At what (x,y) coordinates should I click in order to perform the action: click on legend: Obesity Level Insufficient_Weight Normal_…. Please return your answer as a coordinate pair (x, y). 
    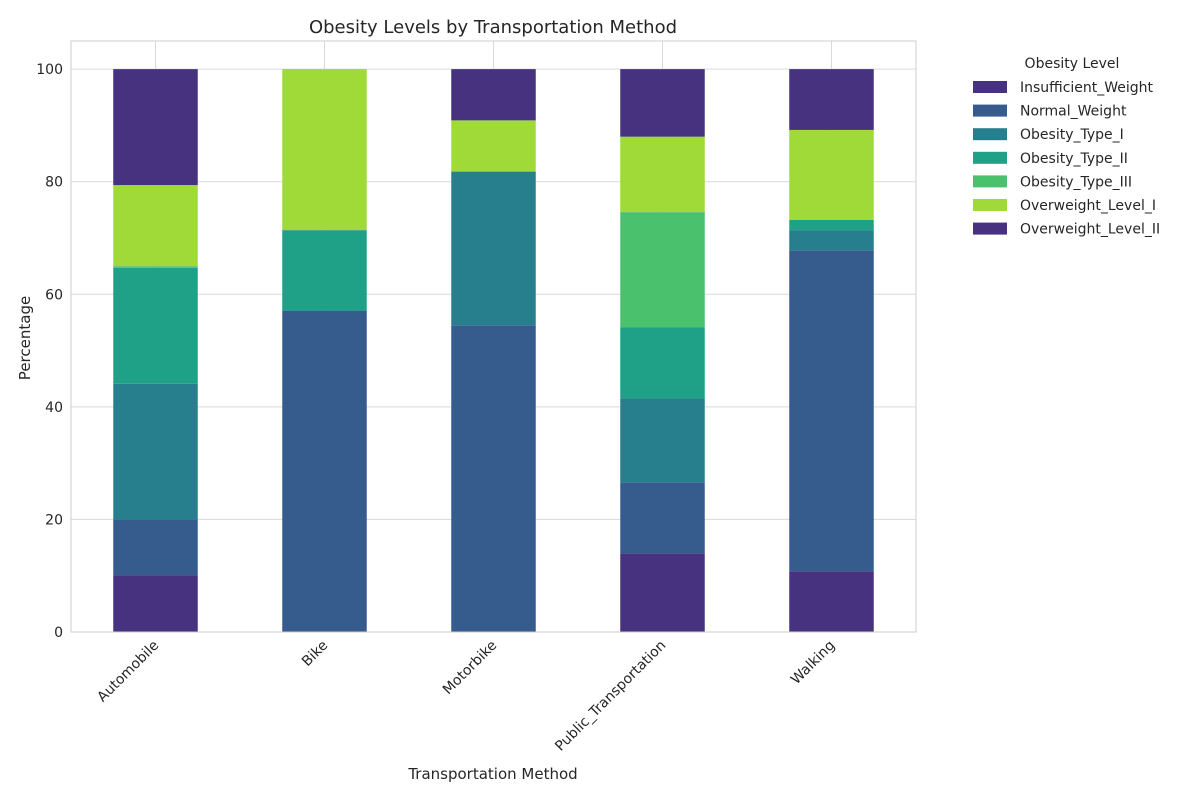
    Looking at the image, I should click on (1066, 147).